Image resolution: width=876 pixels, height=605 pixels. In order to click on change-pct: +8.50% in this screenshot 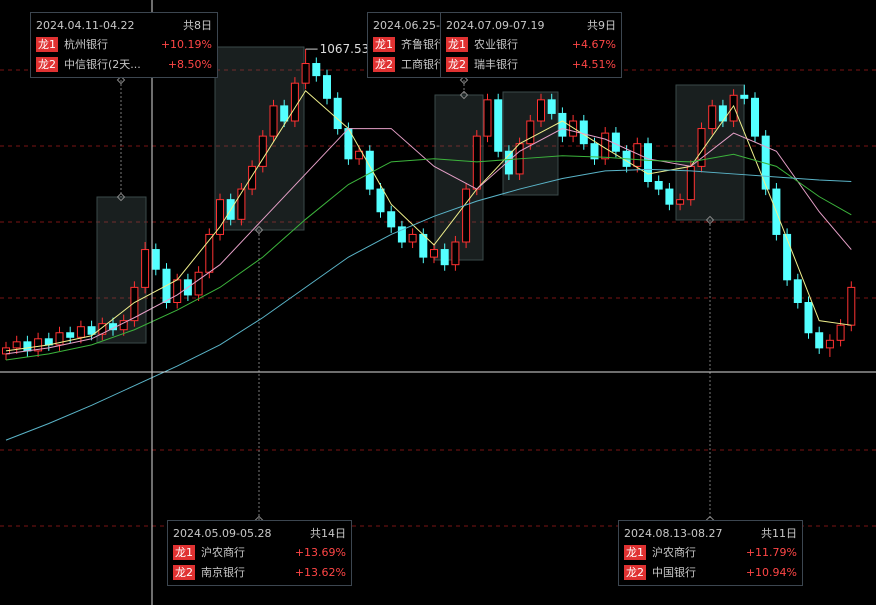, I will do `click(189, 64)`.